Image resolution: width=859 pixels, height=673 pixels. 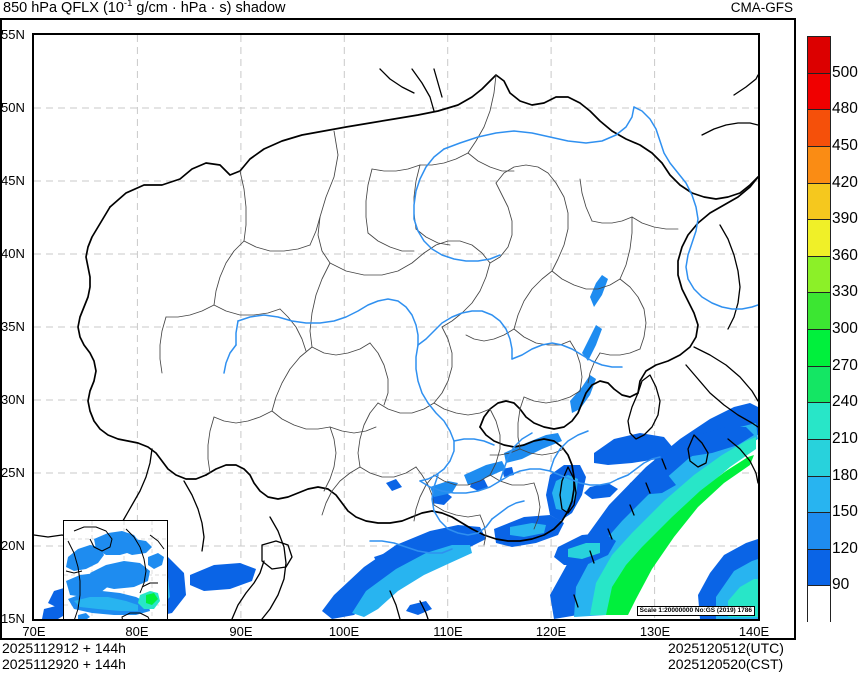 What do you see at coordinates (845, 219) in the screenshot?
I see `colorbar-tick-label: 390` at bounding box center [845, 219].